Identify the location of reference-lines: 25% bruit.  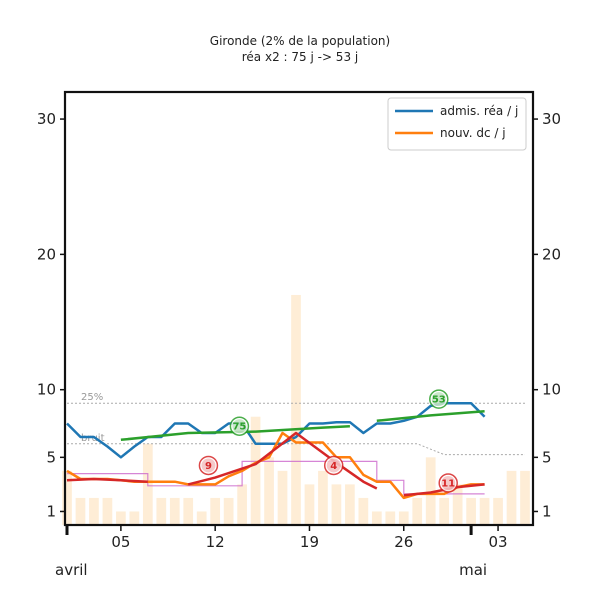
(296, 424).